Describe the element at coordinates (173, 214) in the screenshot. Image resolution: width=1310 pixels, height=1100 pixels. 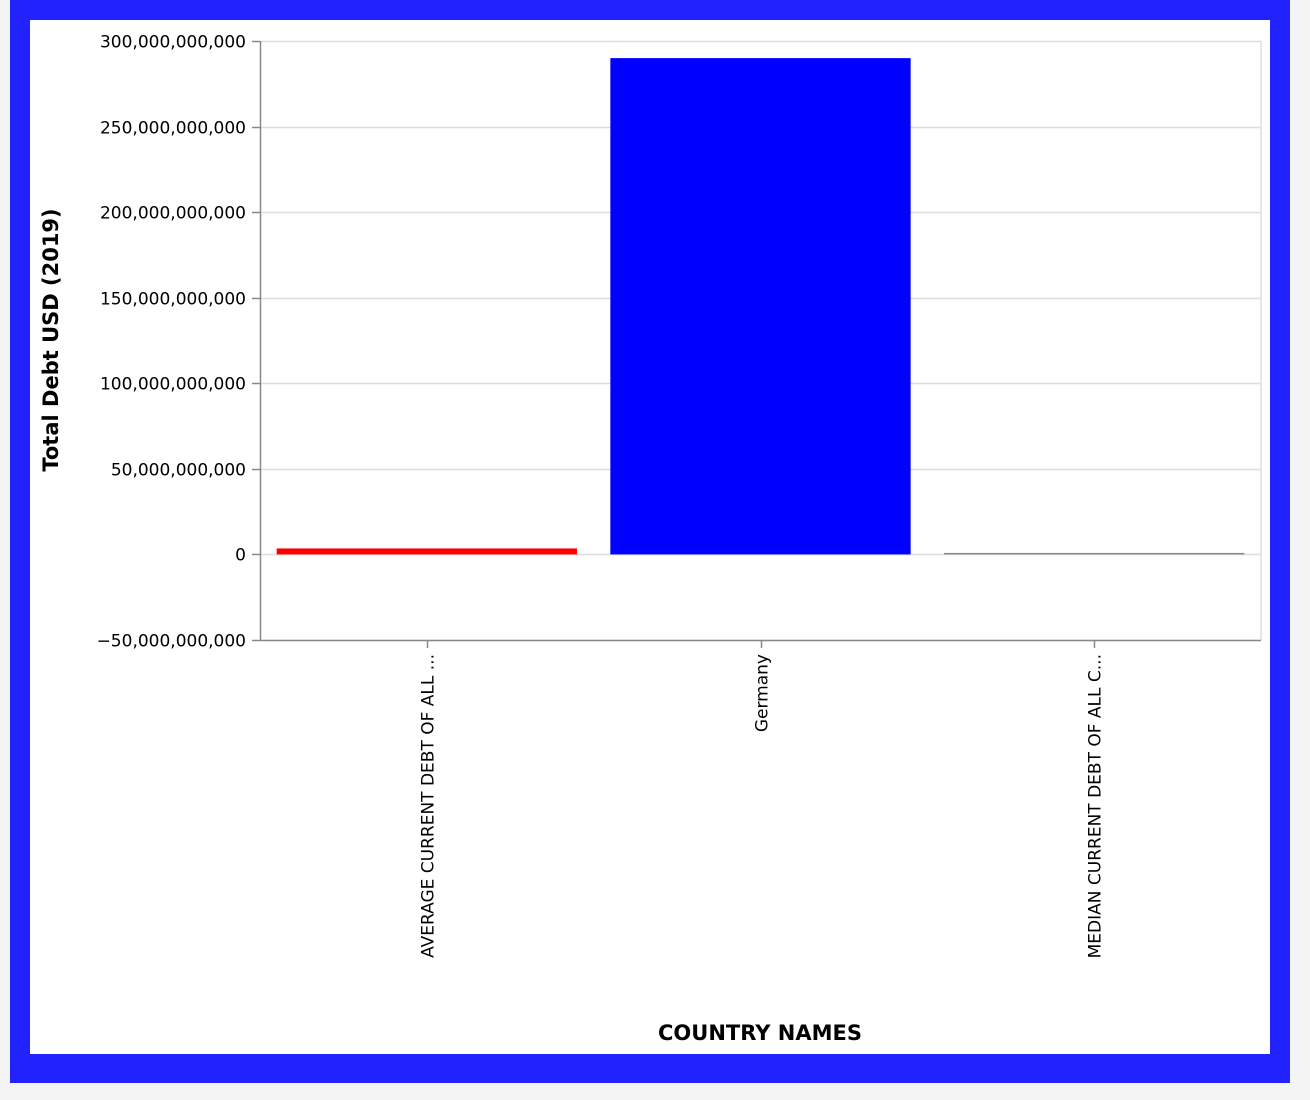
I see `y-tick-label: 200,000,000,000` at that location.